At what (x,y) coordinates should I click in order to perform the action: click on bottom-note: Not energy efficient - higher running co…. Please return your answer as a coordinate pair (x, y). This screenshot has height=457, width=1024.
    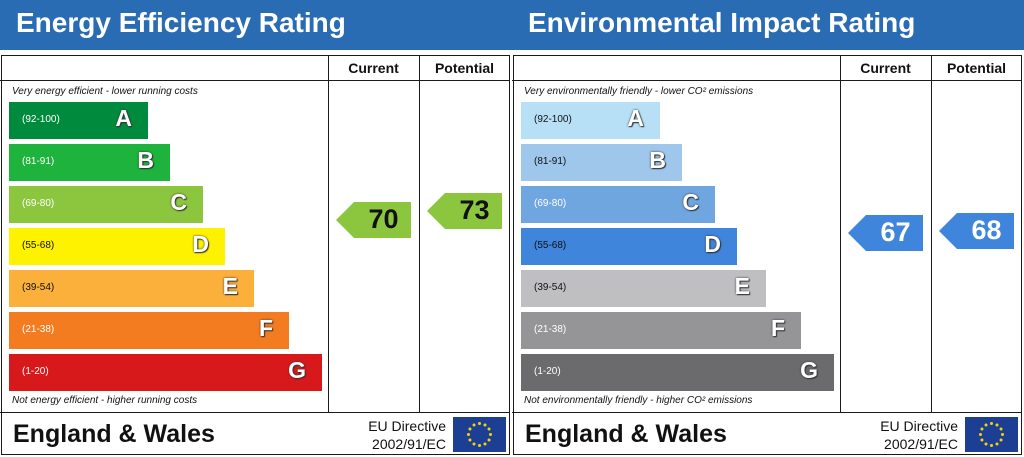
    Looking at the image, I should click on (105, 400).